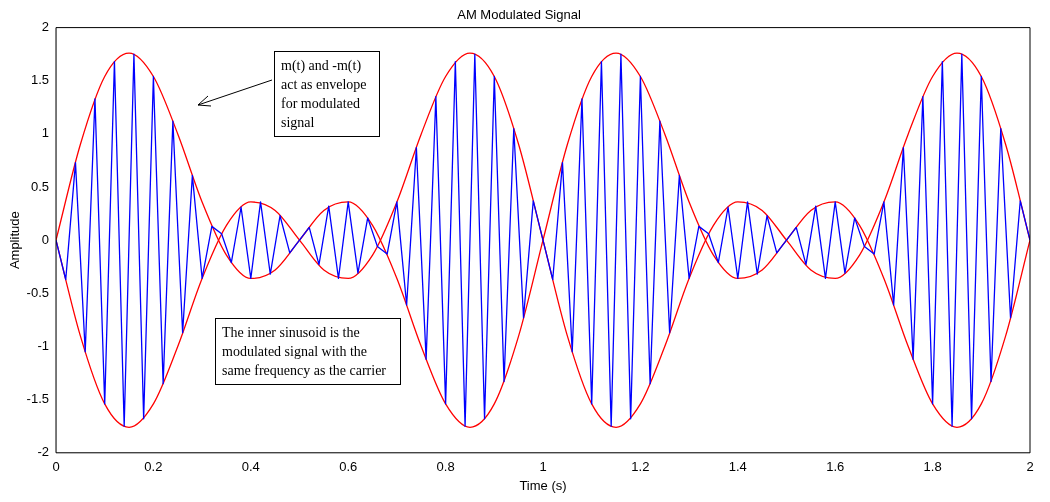 The height and width of the screenshot is (502, 1050). I want to click on y-tick-label: 1.5, so click(39, 80).